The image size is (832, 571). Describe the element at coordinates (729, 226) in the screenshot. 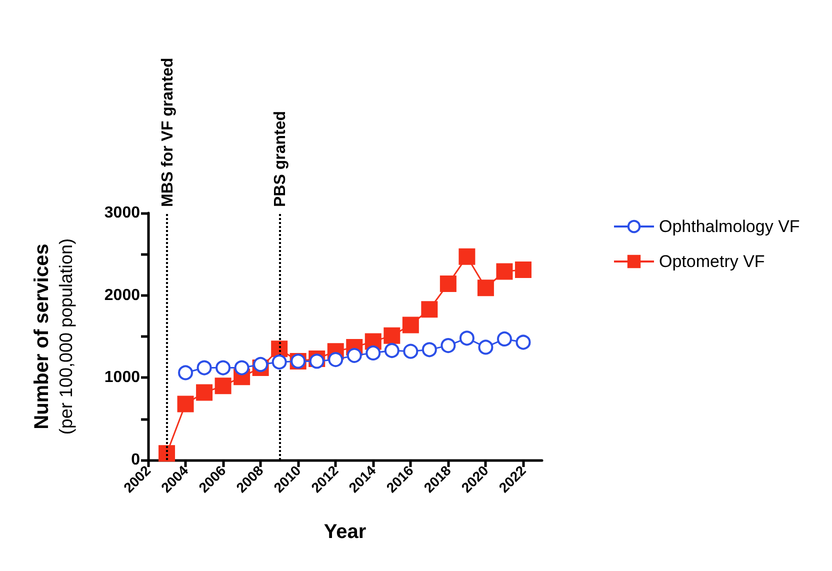

I see `legend-label: Ophthalmology VF` at that location.